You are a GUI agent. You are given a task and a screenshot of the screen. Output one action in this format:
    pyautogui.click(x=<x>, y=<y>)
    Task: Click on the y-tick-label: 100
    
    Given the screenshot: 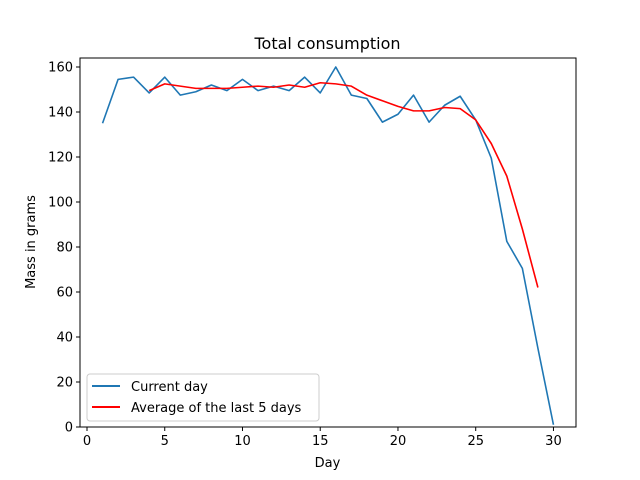 What is the action you would take?
    pyautogui.click(x=60, y=203)
    